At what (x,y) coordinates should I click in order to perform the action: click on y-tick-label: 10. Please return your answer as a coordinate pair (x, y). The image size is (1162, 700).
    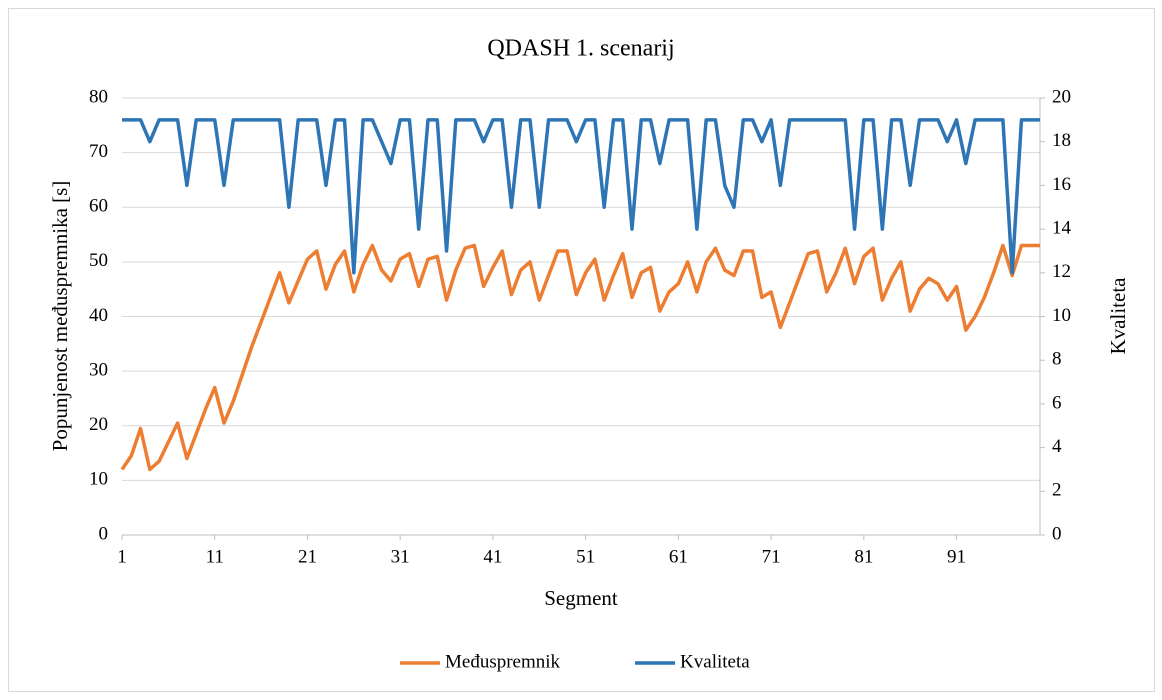
    Looking at the image, I should click on (98, 479).